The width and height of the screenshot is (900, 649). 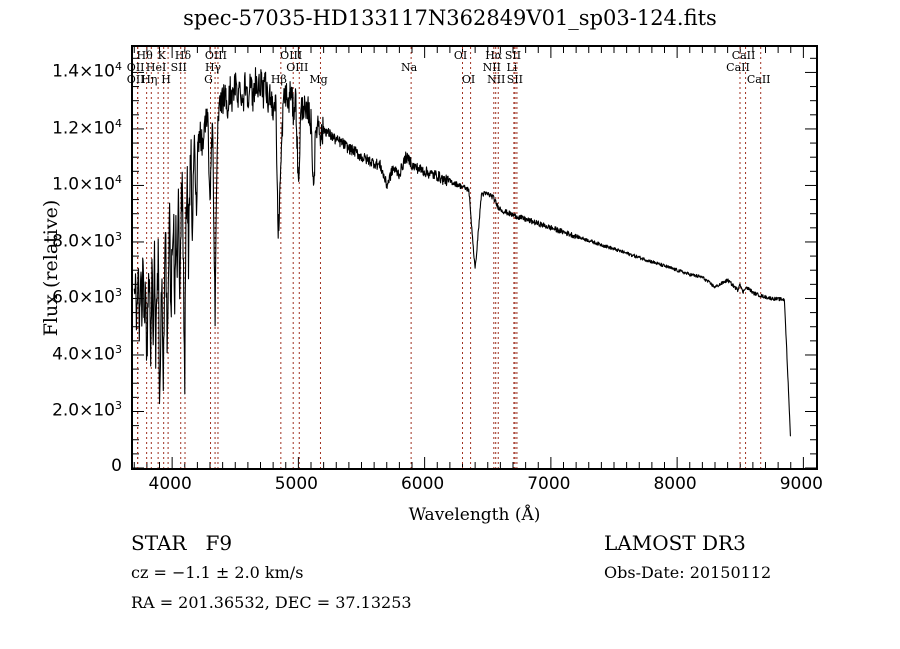 What do you see at coordinates (87, 184) in the screenshot?
I see `y-tick-label: 1.0×10⁴` at bounding box center [87, 184].